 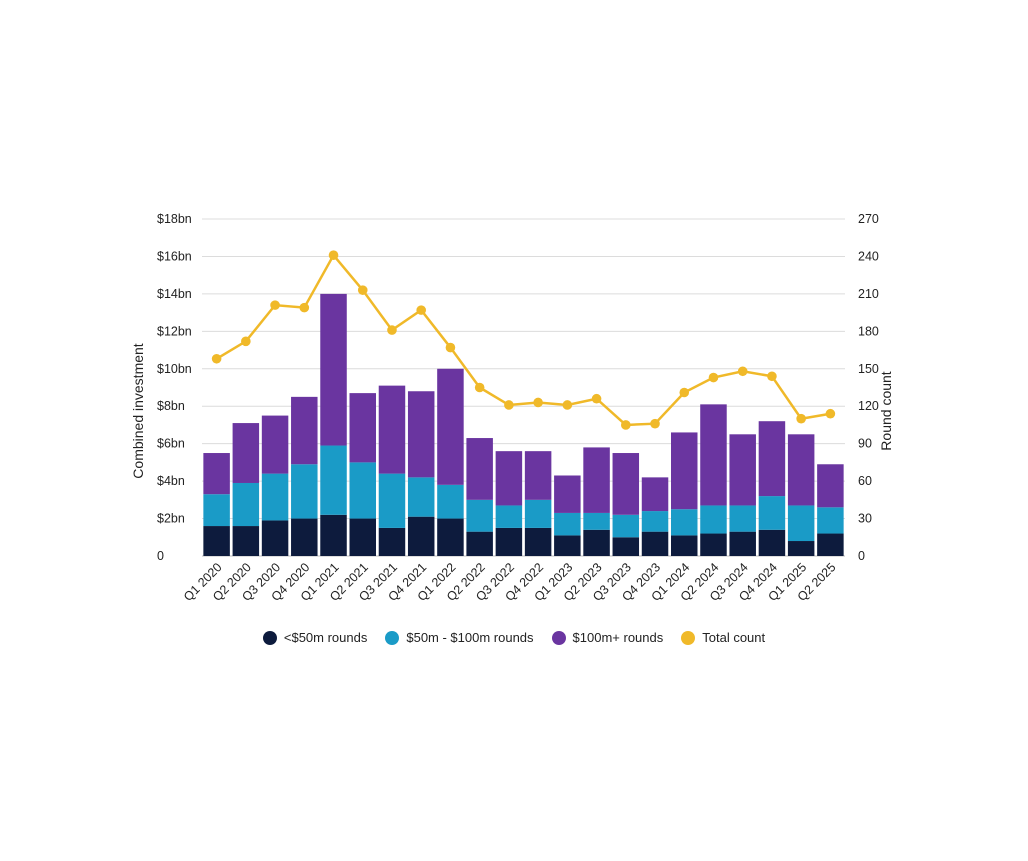 I want to click on legend-item: <$50m rounds, so click(x=315, y=637).